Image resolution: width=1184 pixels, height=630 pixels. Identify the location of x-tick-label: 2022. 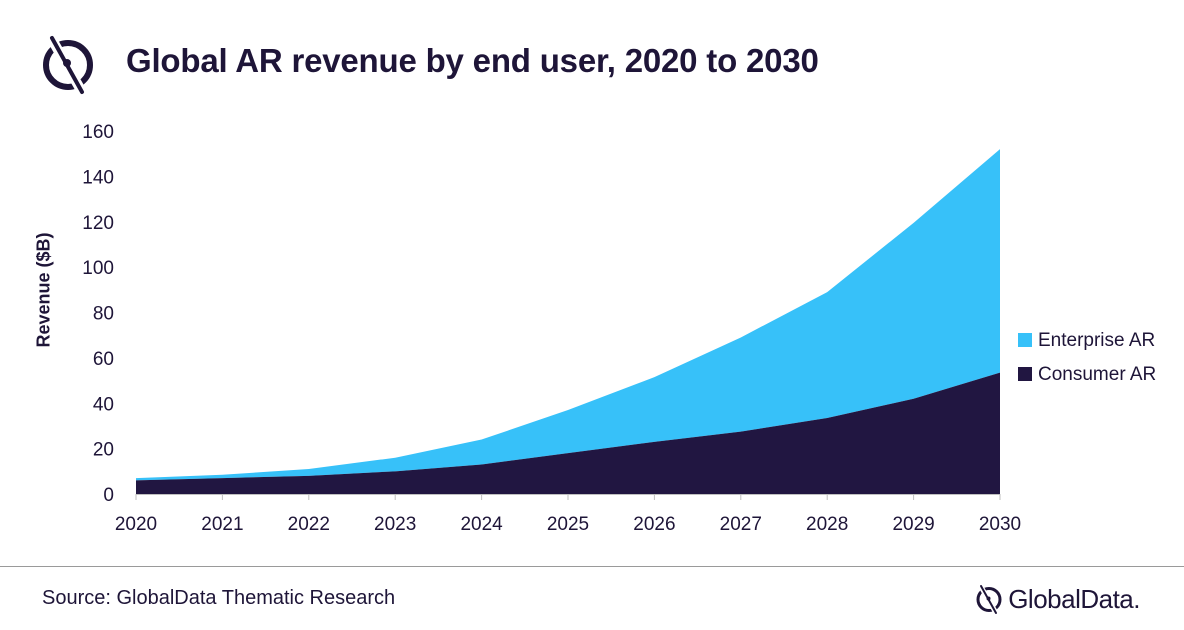
(309, 524).